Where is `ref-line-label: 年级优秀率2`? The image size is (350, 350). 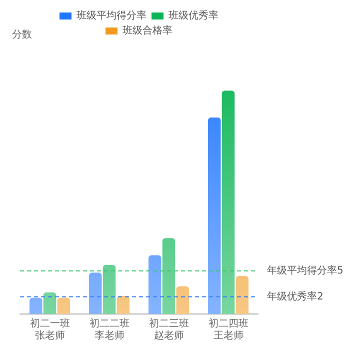 ref-line-label: 年级优秀率2 is located at coordinates (295, 296).